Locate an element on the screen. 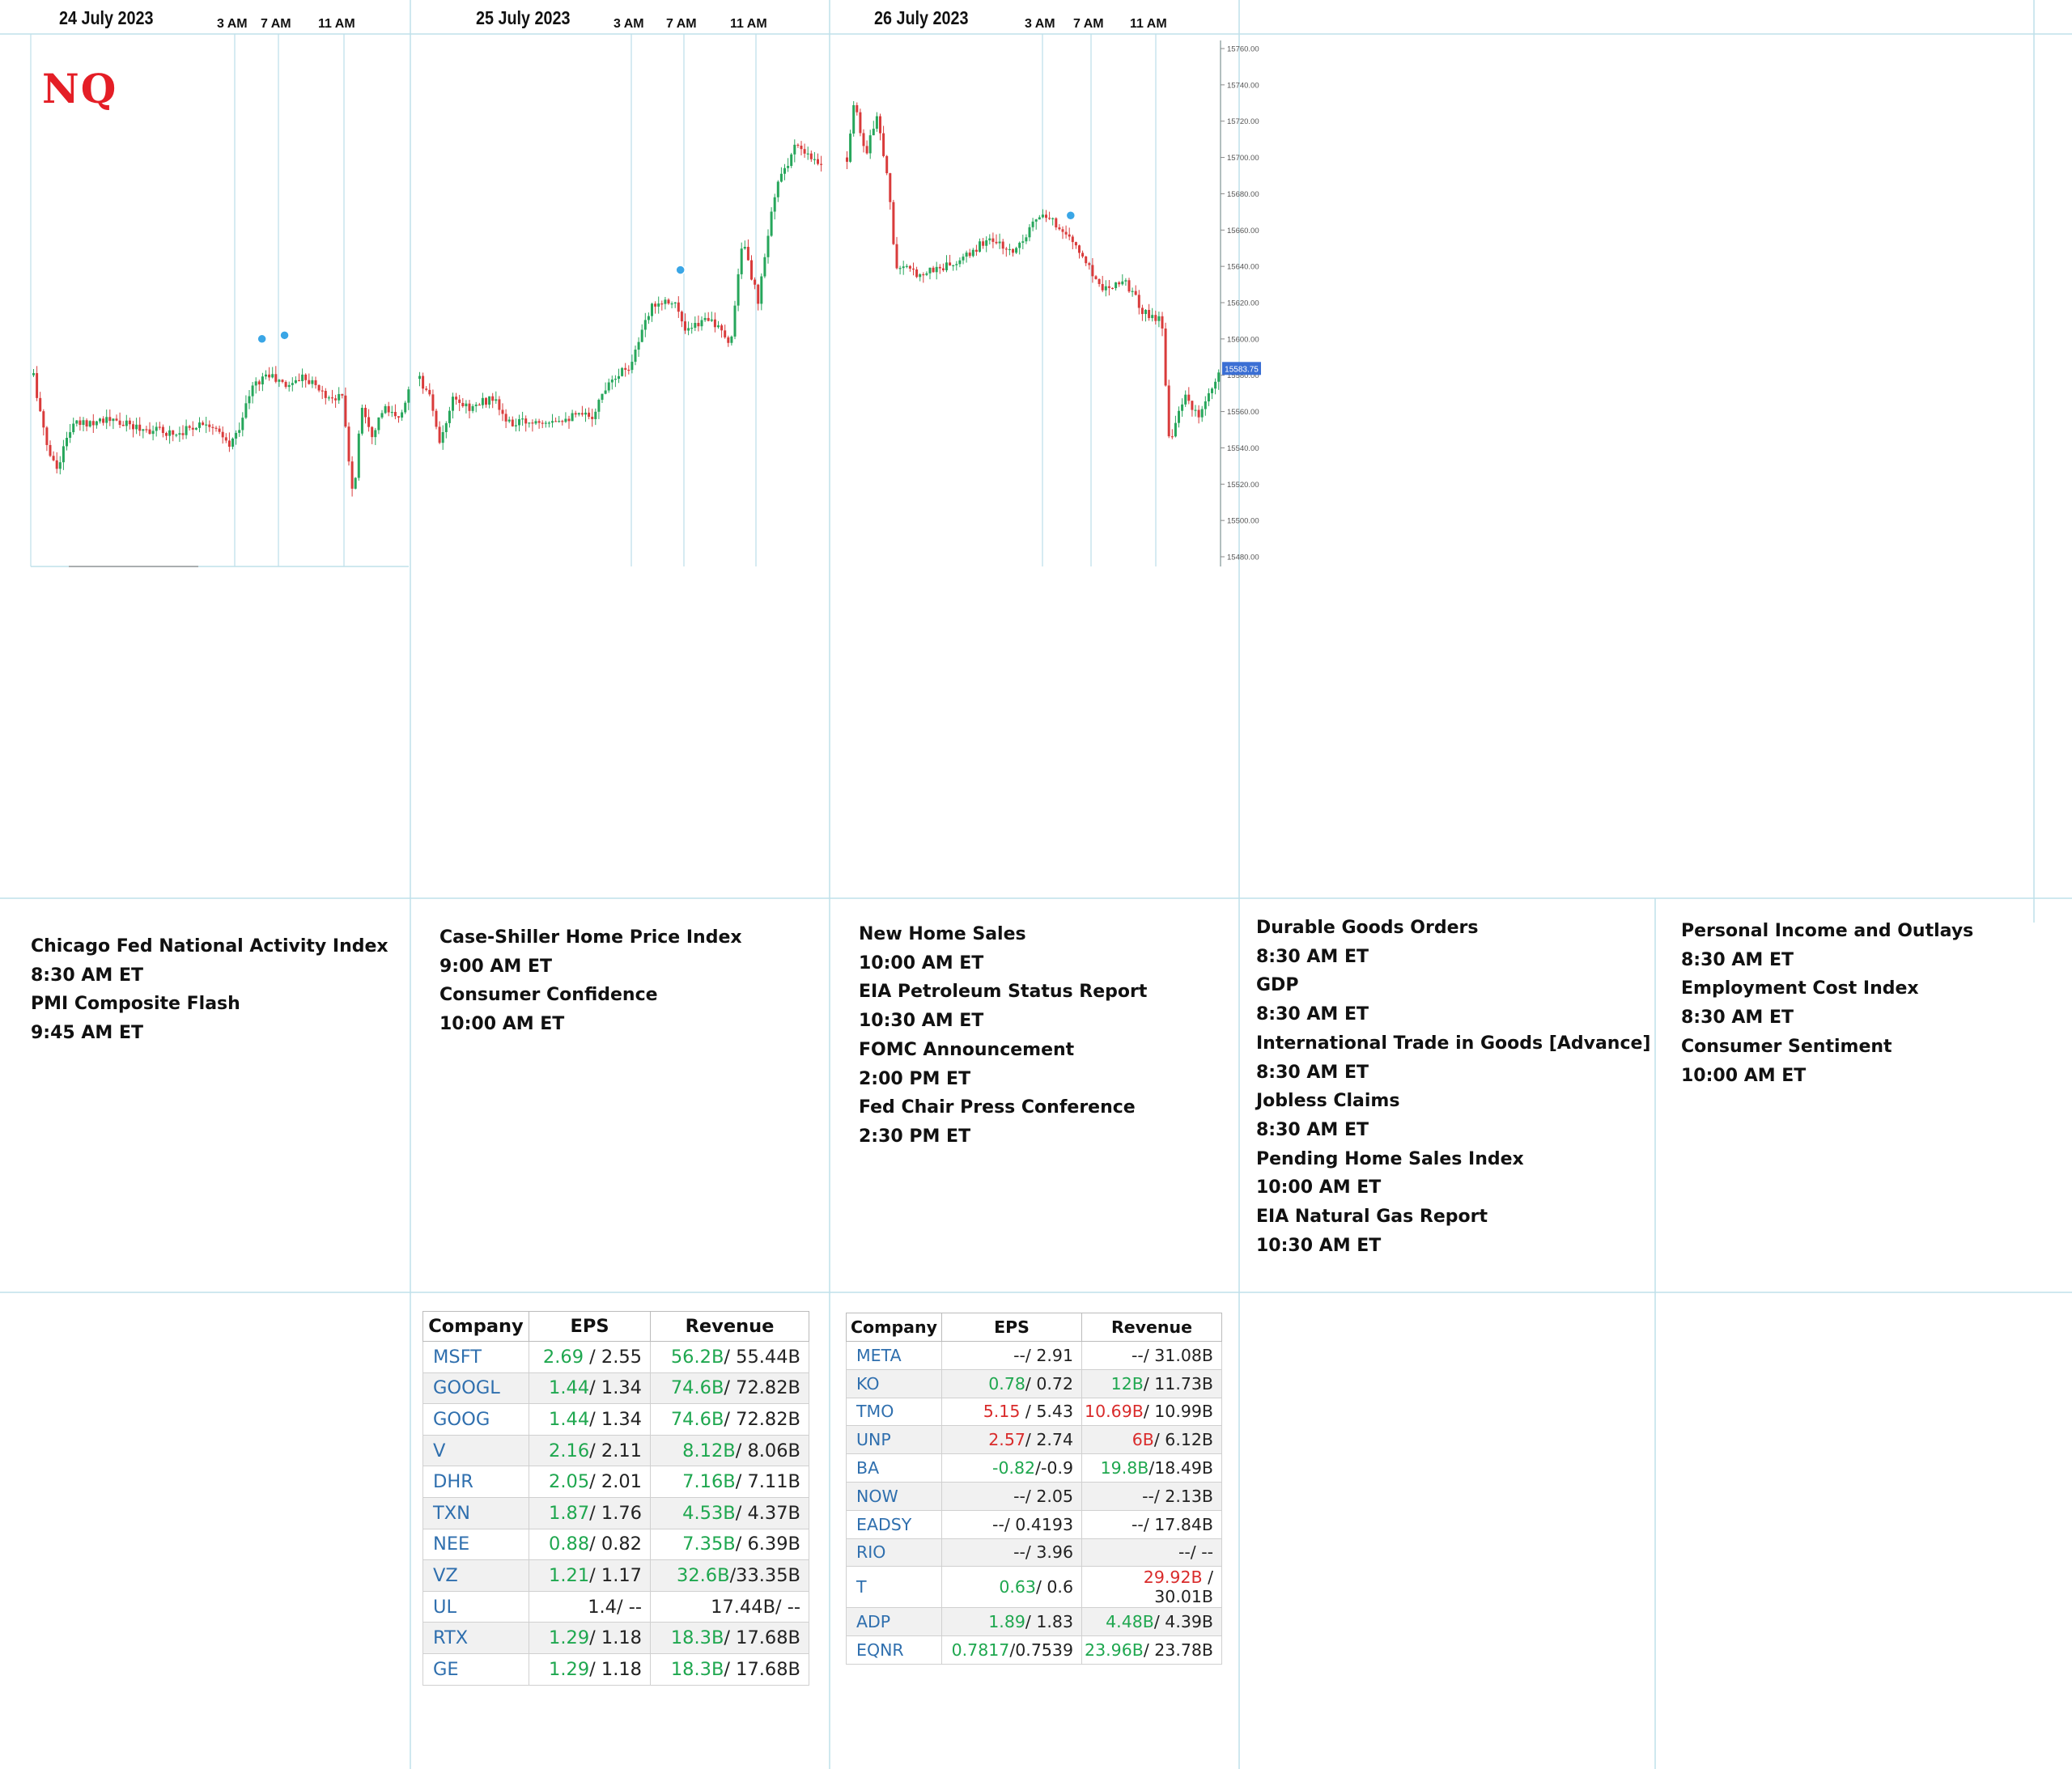  econ-line: Chicago Fed National Activity Index is located at coordinates (209, 947).